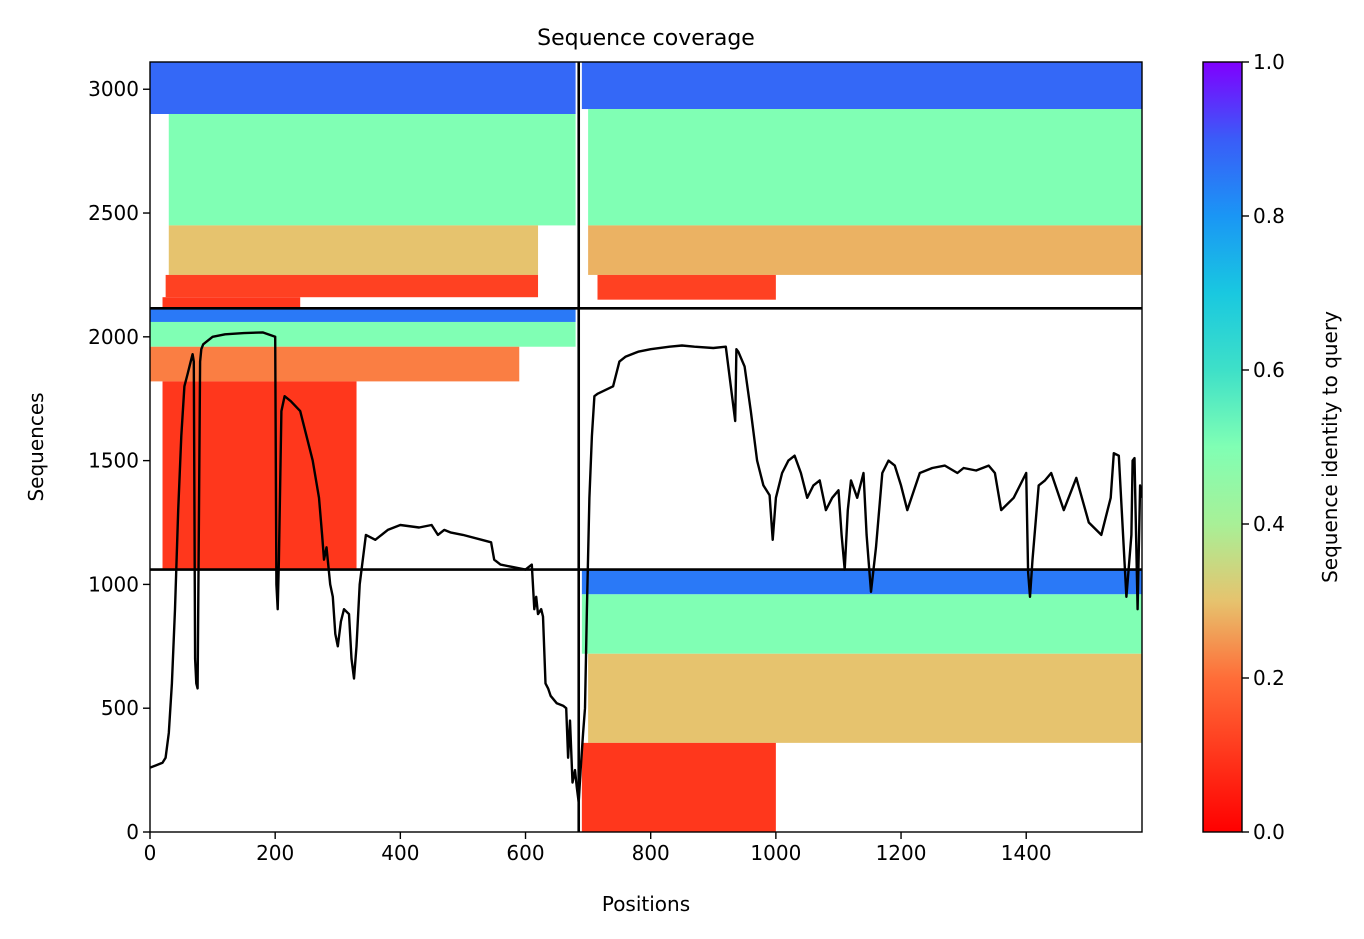  What do you see at coordinates (36, 446) in the screenshot?
I see `y-axis-label: Sequences` at bounding box center [36, 446].